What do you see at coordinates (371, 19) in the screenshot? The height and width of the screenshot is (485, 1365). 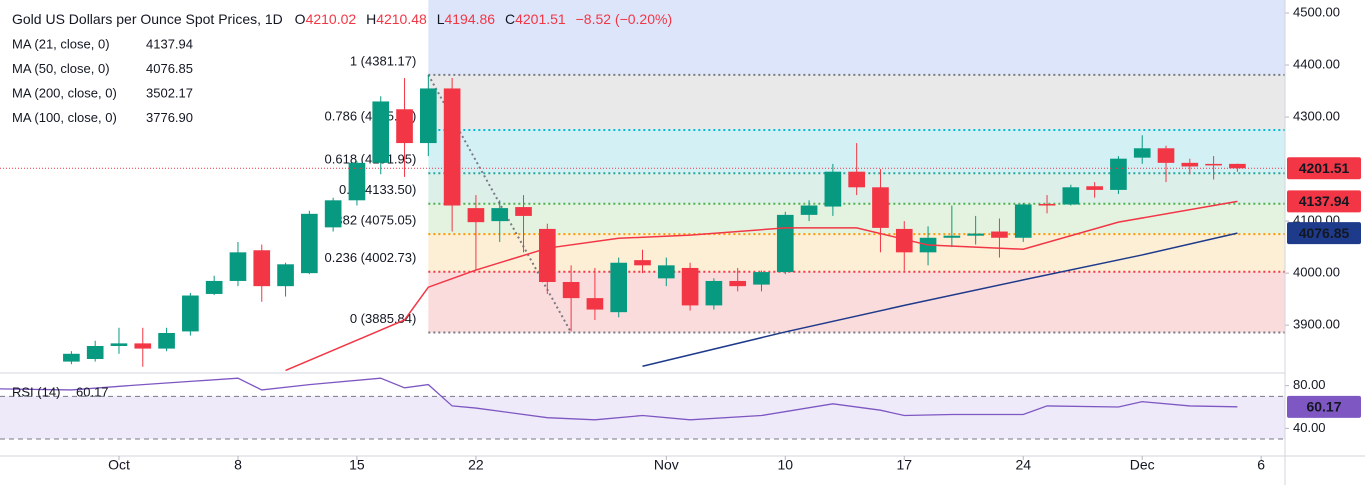 I see `ohlc-letter: H` at bounding box center [371, 19].